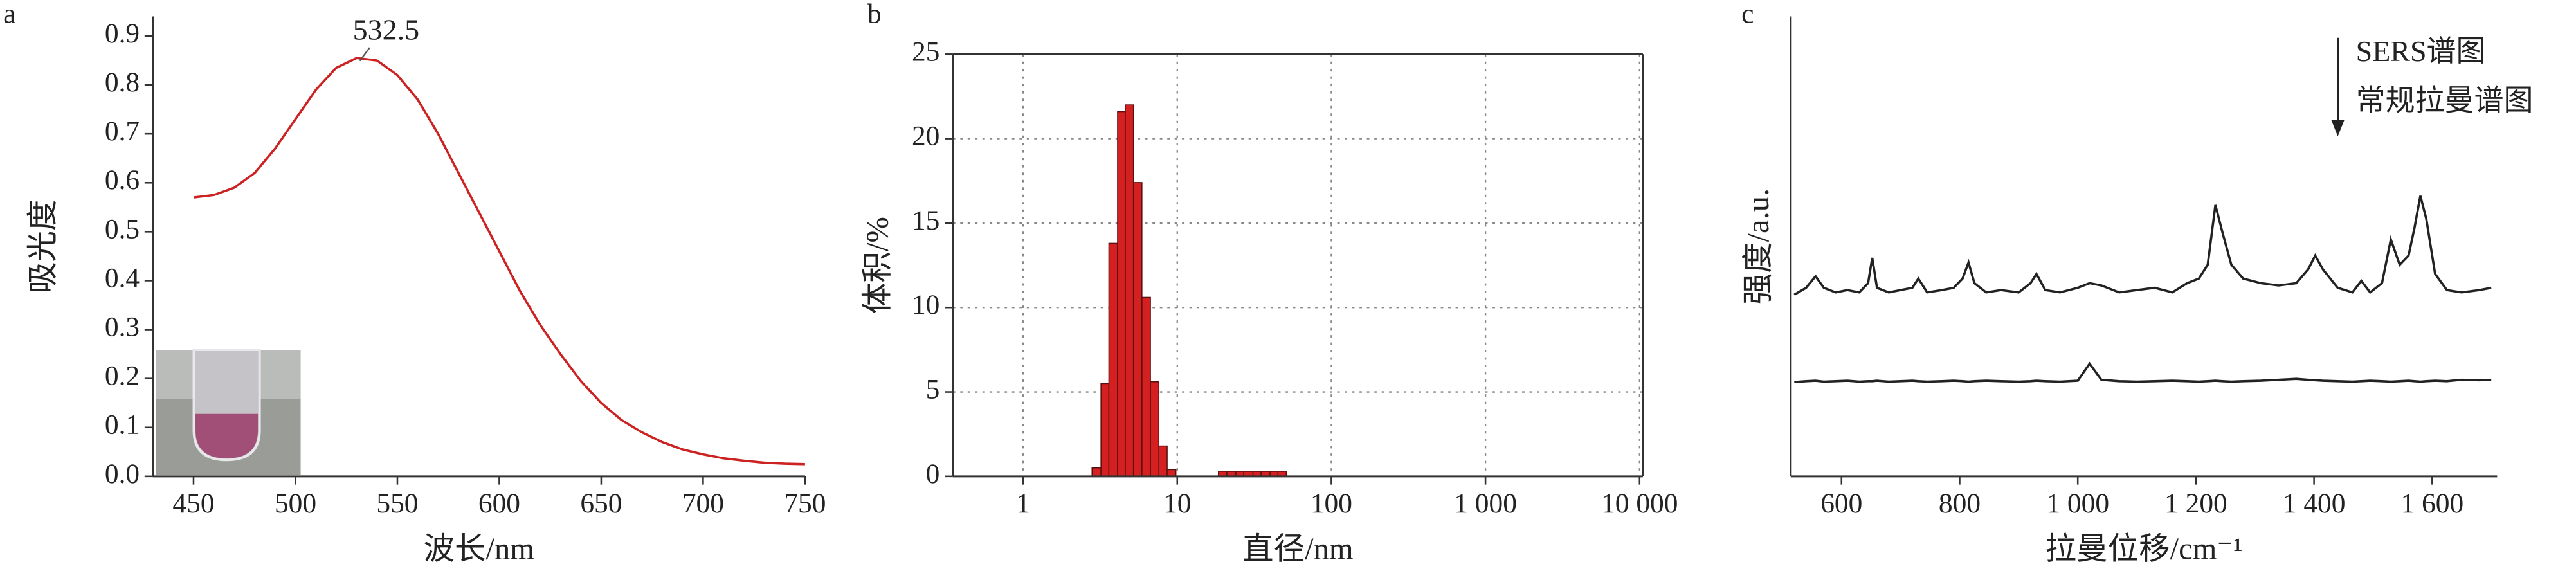 This screenshot has width=2576, height=571. I want to click on y-tick-label: 0.1, so click(122, 425).